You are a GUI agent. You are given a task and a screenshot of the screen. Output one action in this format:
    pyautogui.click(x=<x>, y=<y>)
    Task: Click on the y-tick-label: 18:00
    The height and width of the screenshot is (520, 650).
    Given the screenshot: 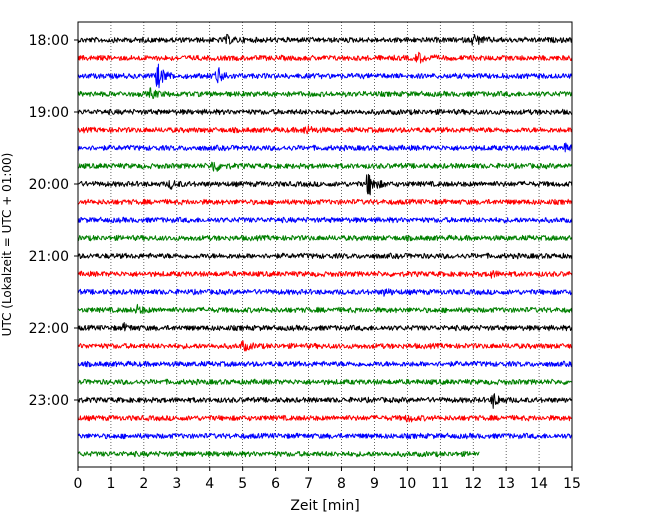 What is the action you would take?
    pyautogui.click(x=49, y=41)
    